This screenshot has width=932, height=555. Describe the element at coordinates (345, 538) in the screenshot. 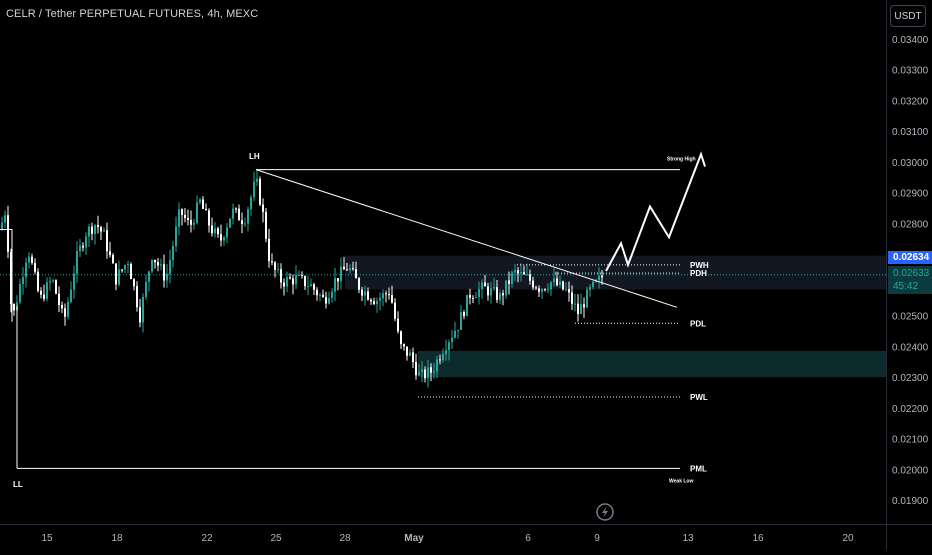

I see `time-tick-label: 28` at that location.